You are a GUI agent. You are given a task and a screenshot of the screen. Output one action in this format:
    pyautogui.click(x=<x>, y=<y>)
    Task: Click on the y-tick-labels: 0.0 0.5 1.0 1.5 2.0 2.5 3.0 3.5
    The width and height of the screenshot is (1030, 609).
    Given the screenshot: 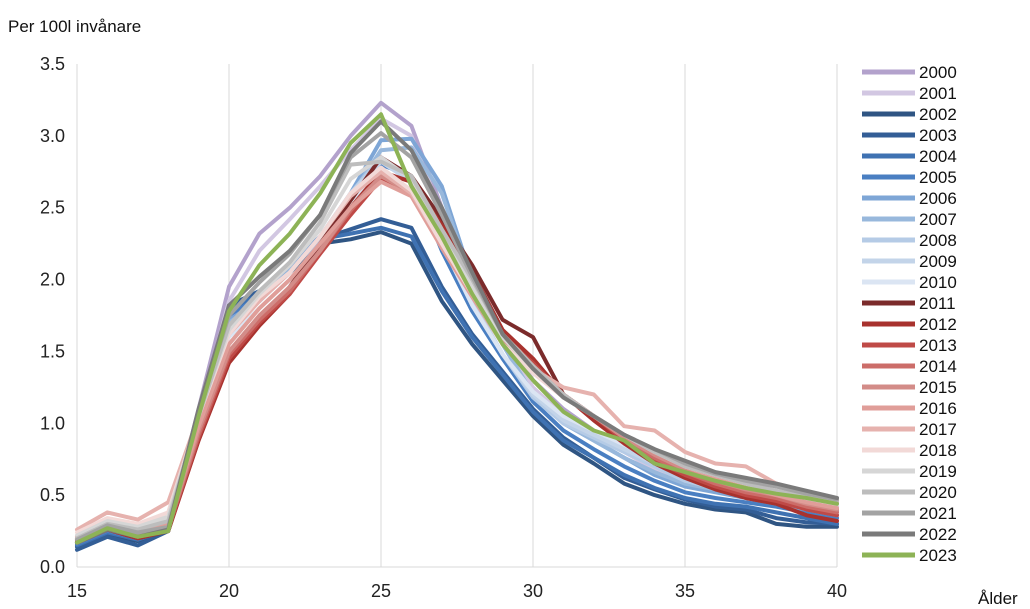 What is the action you would take?
    pyautogui.click(x=52, y=315)
    